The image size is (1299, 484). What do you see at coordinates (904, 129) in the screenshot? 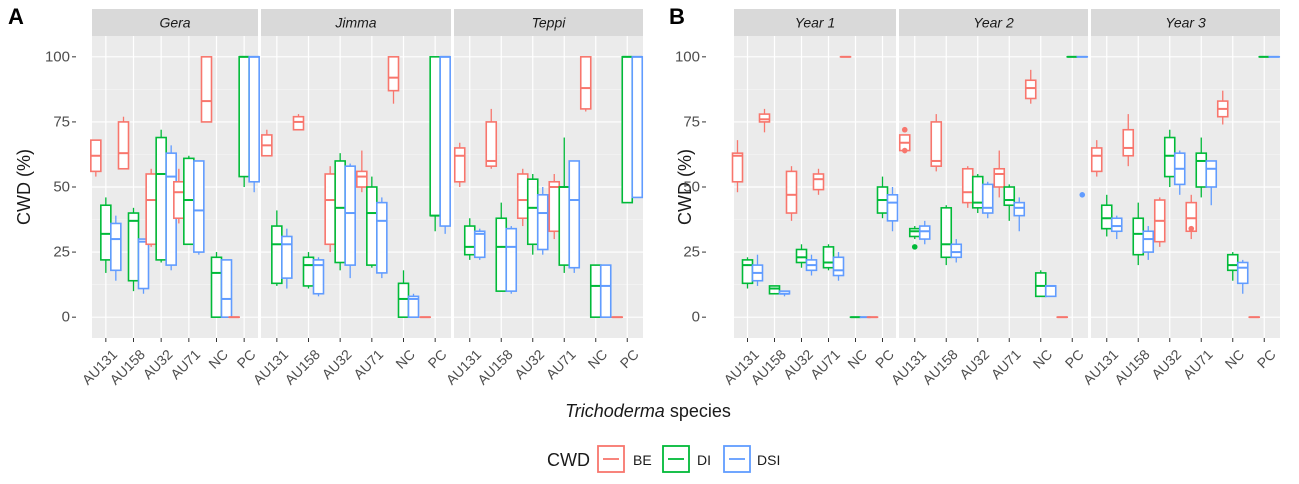
I see `chart-b-facet-year-2-box-au131-be-outlier` at bounding box center [904, 129].